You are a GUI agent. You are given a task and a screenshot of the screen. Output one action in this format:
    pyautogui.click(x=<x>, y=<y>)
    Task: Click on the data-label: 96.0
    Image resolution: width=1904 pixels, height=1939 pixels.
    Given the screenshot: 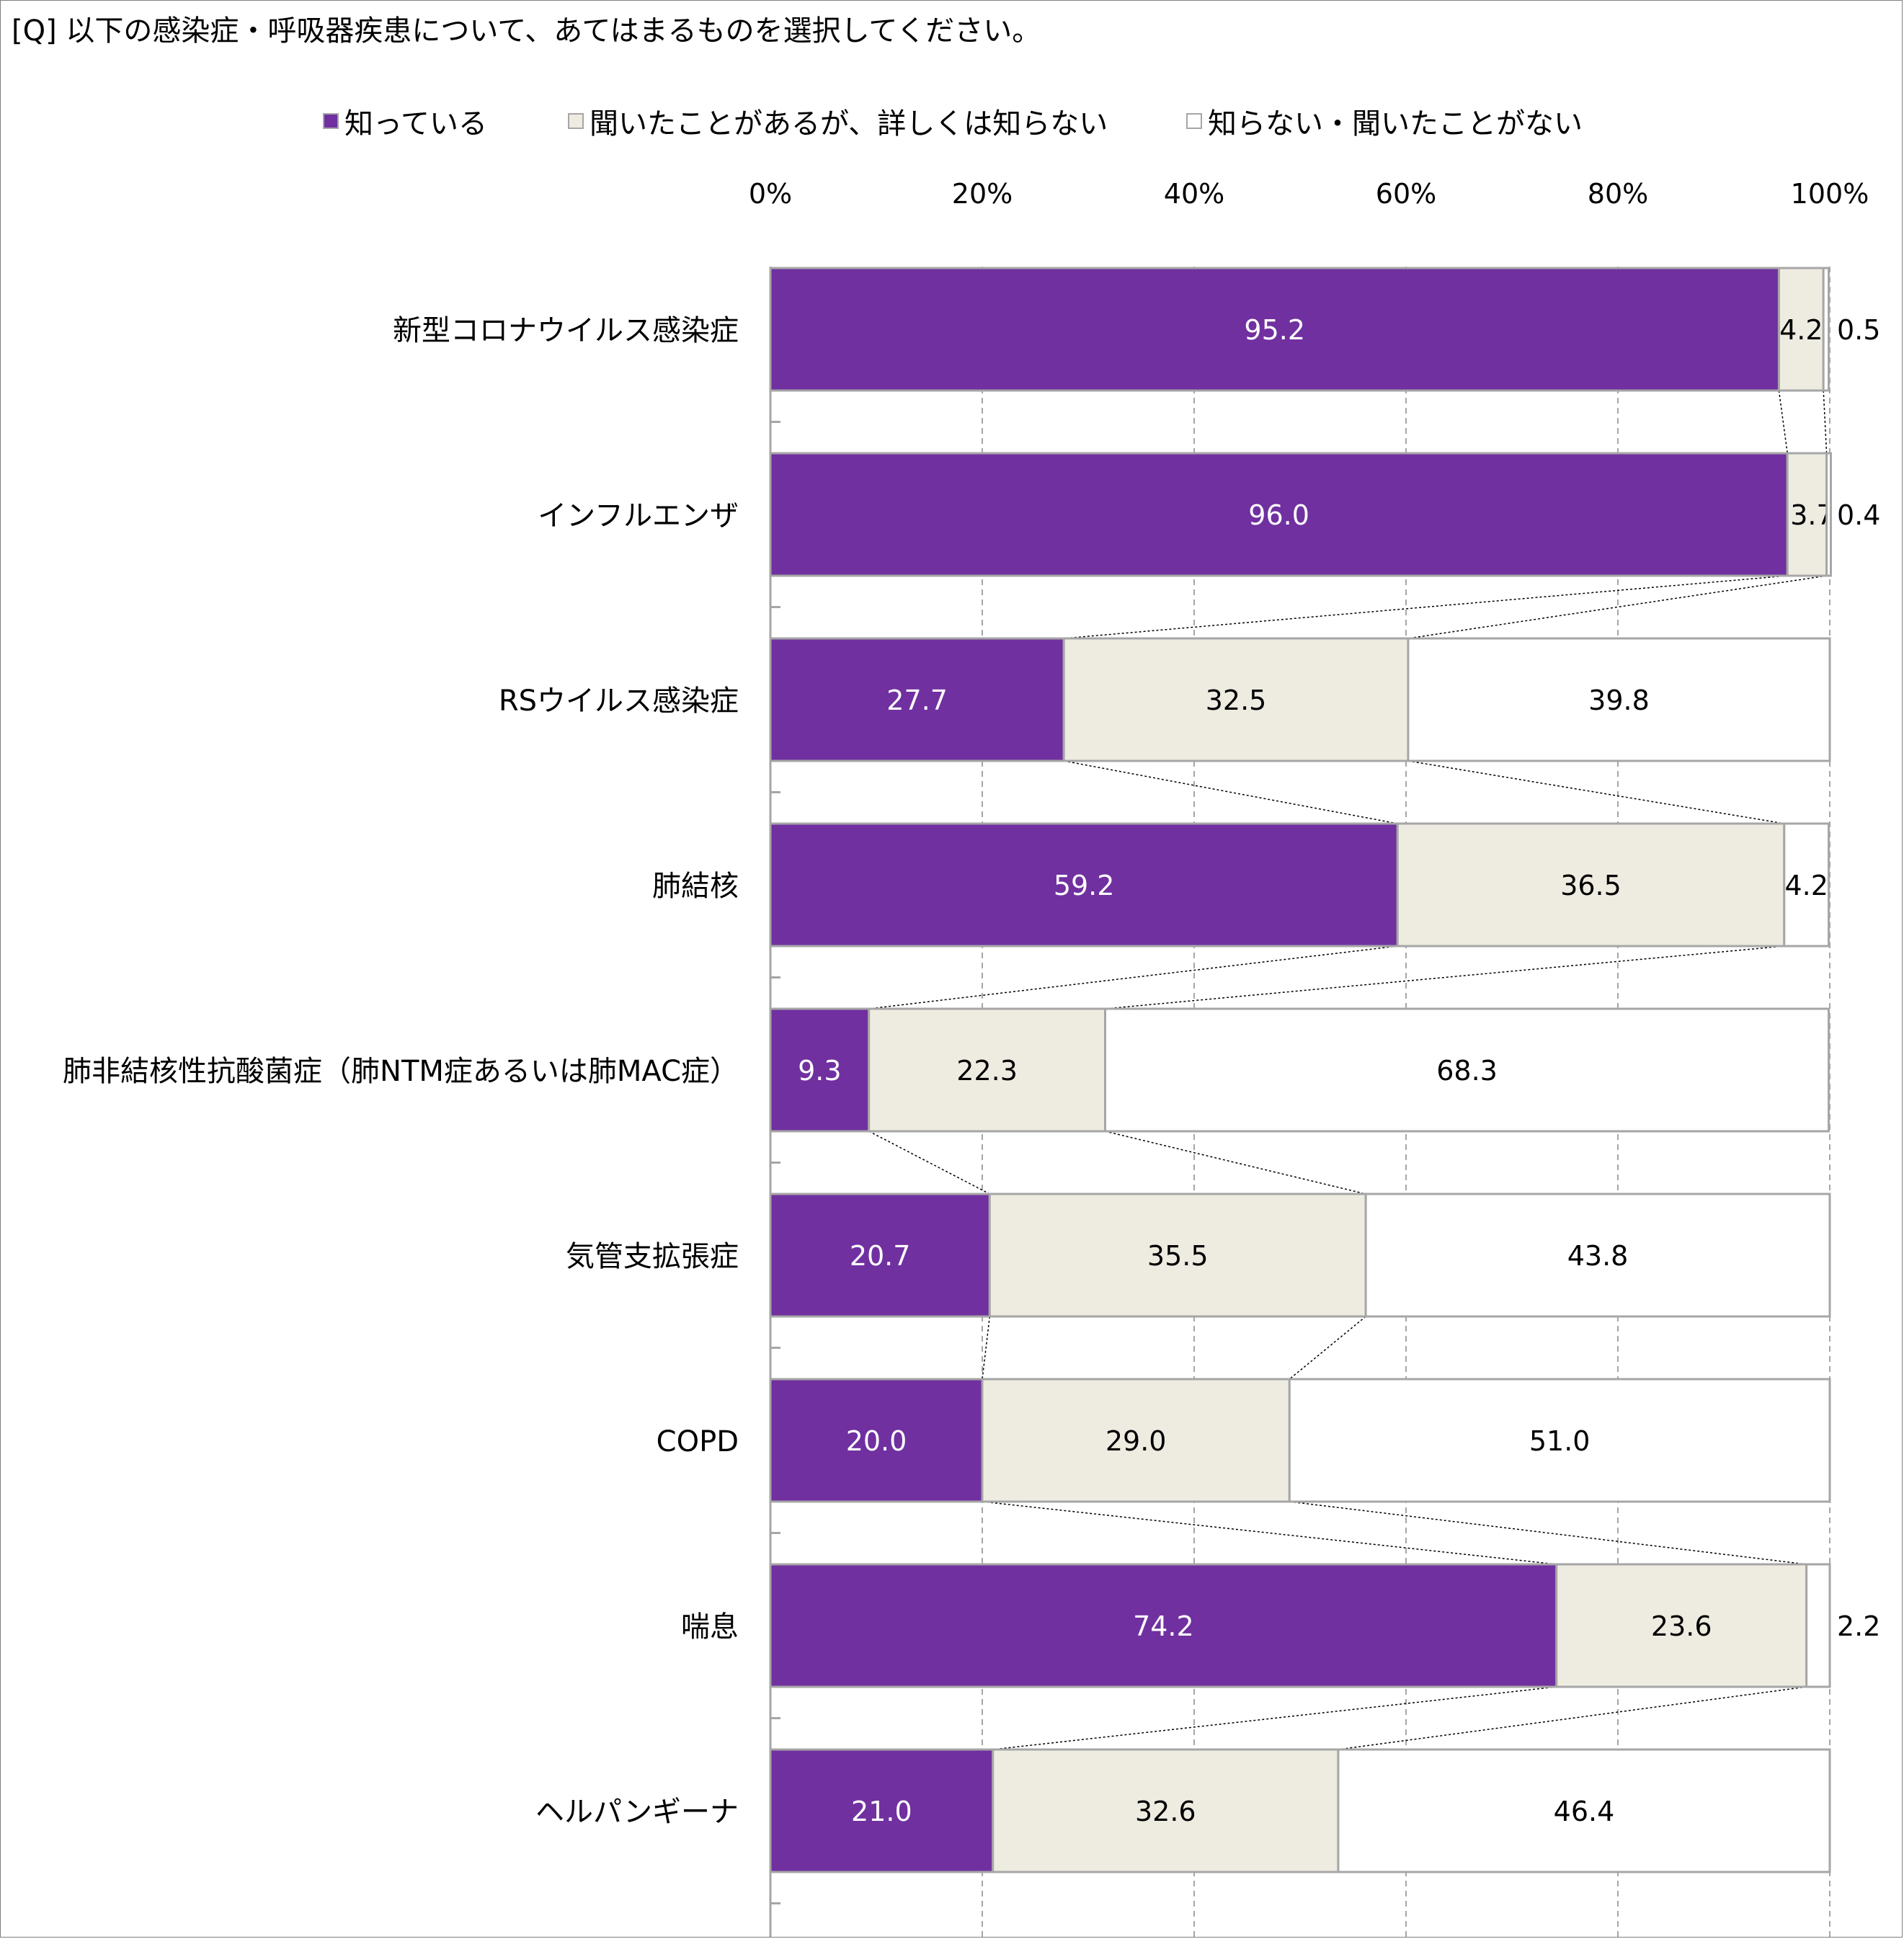 What is the action you would take?
    pyautogui.click(x=1278, y=515)
    